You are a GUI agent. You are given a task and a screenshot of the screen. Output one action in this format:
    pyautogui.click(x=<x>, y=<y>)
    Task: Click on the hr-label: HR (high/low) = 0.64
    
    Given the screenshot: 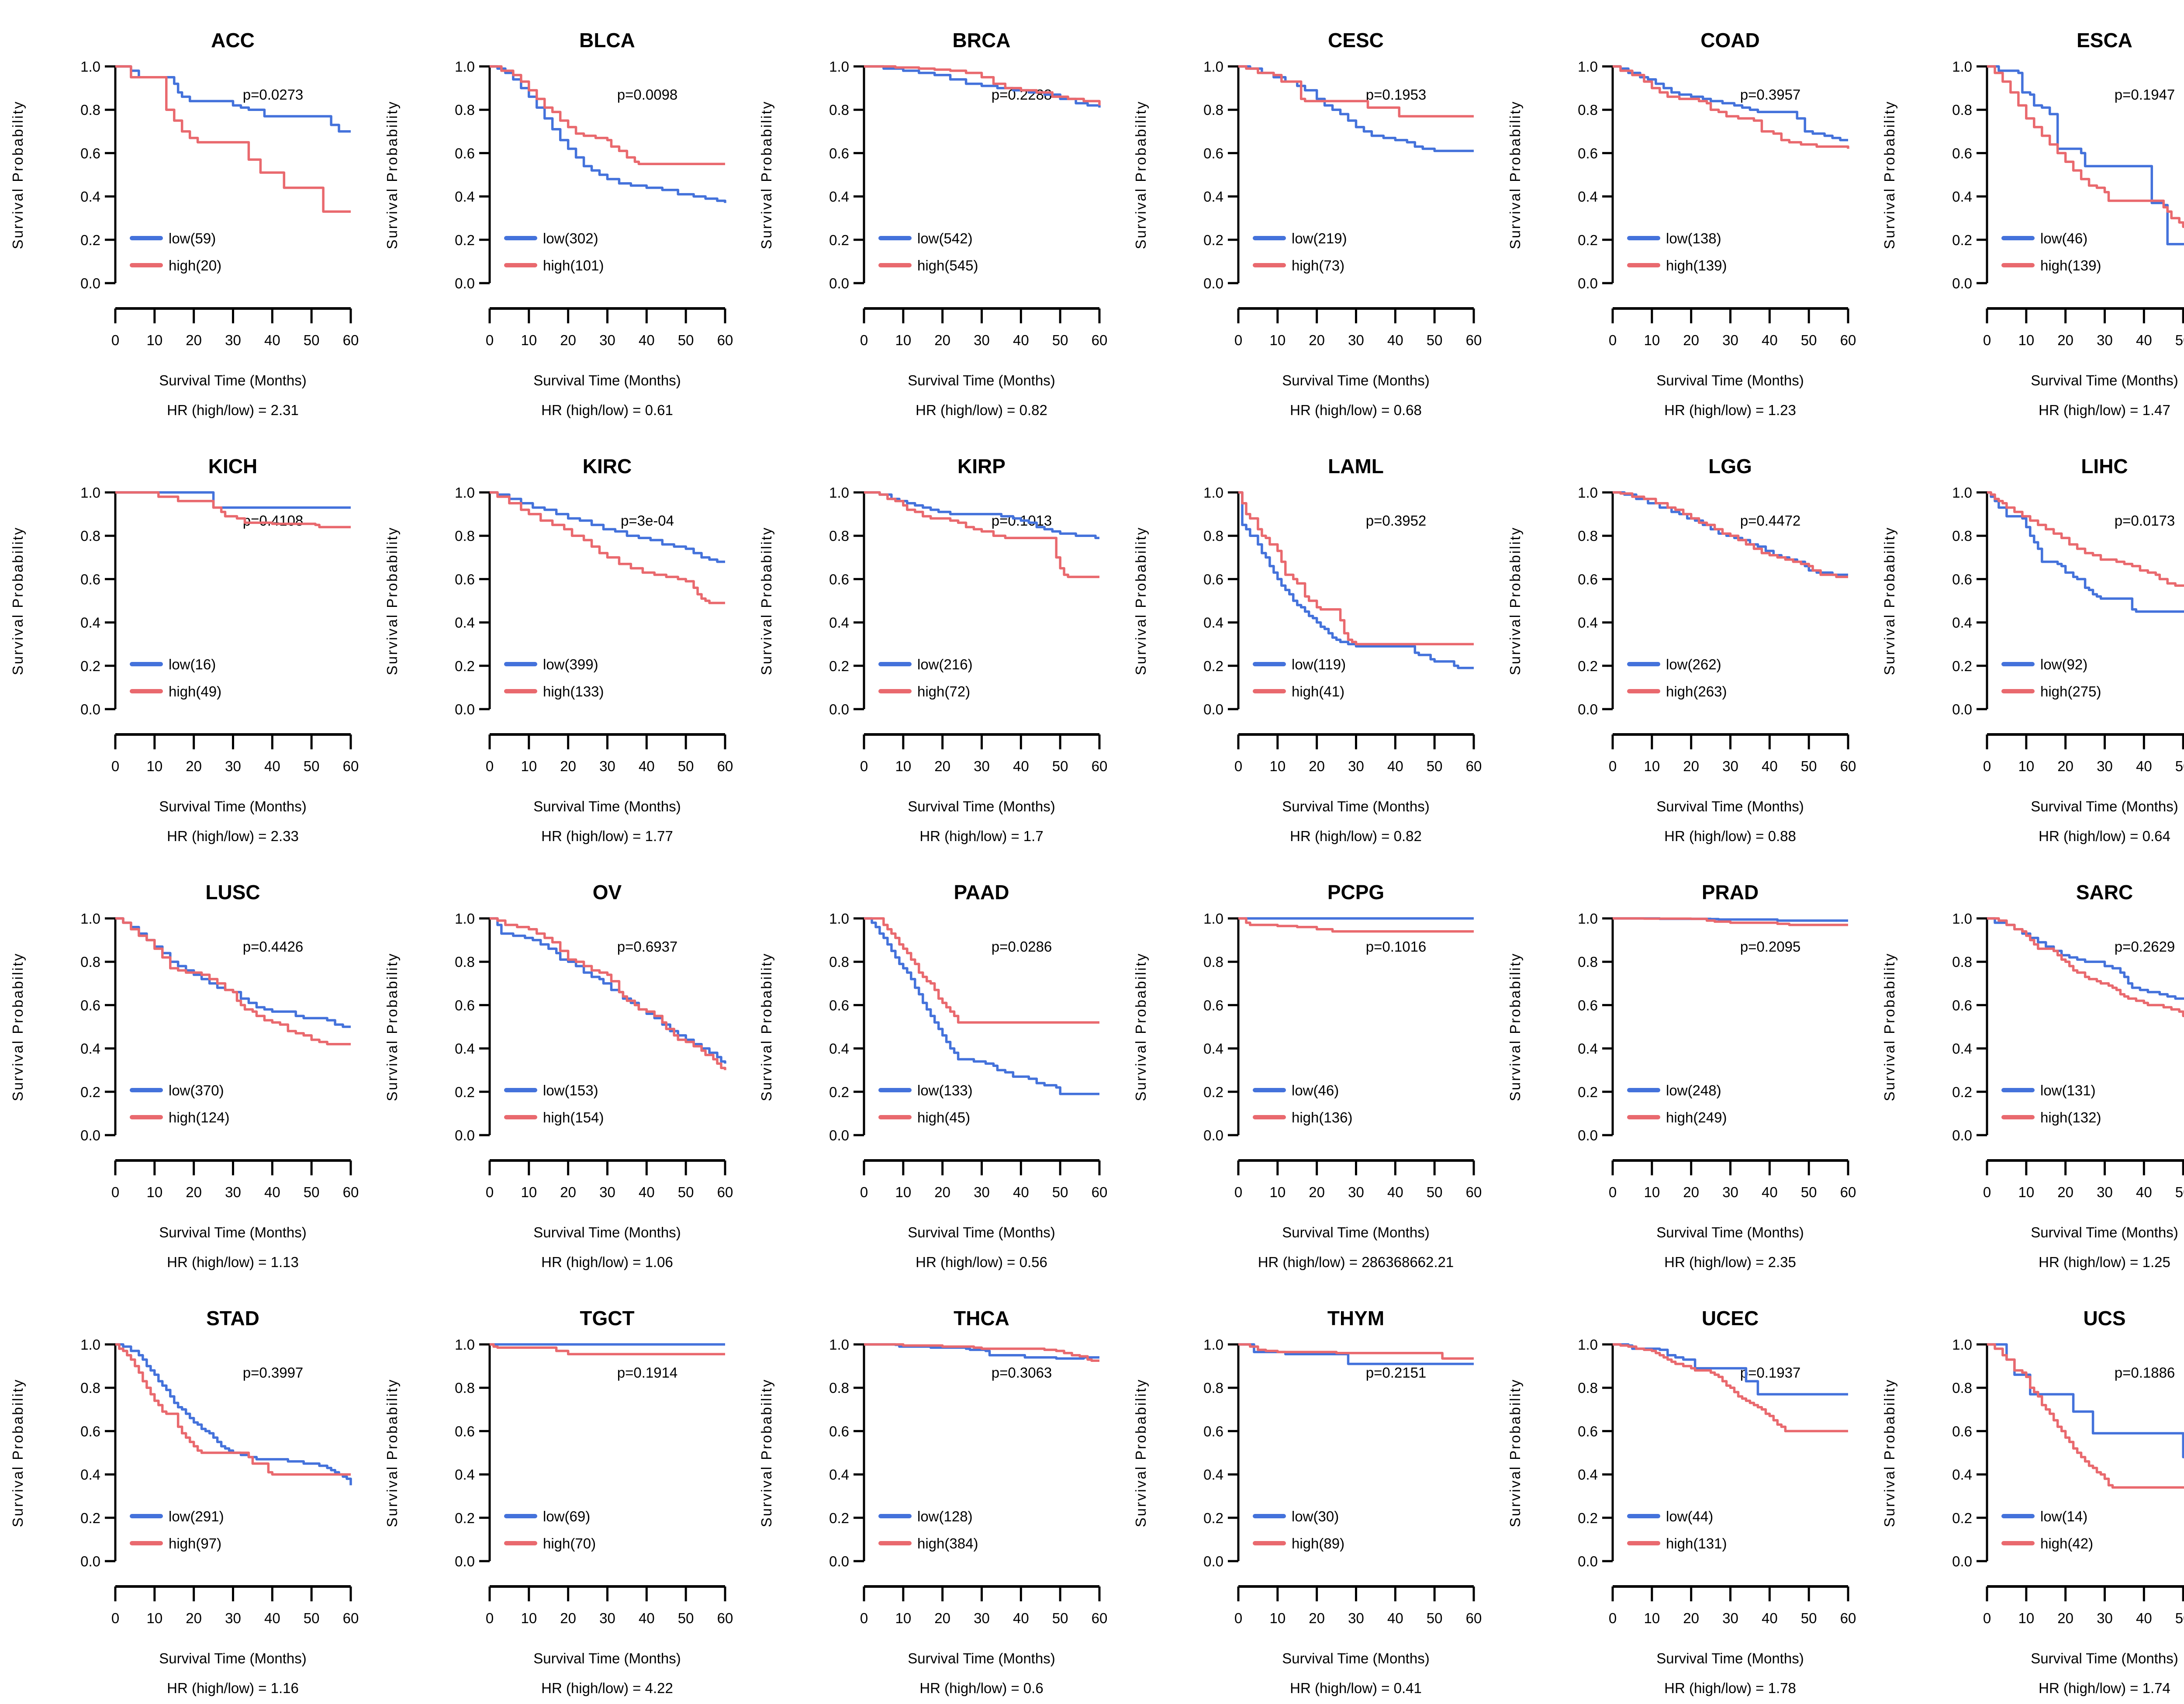 What is the action you would take?
    pyautogui.click(x=2104, y=836)
    